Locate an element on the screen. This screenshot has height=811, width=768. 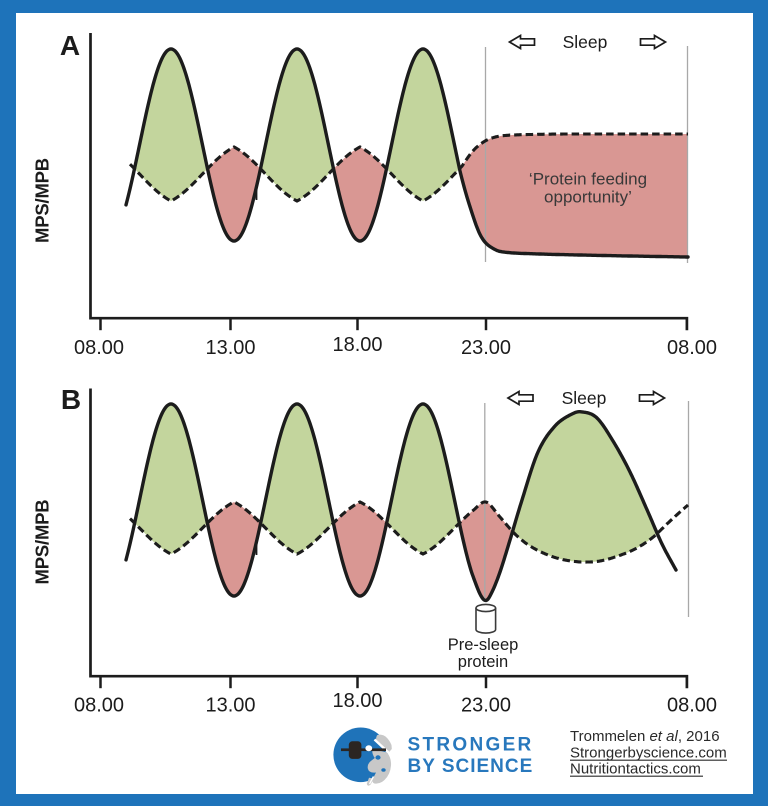
svg-text: Nutritiontactics.com is located at coordinates (635, 769).